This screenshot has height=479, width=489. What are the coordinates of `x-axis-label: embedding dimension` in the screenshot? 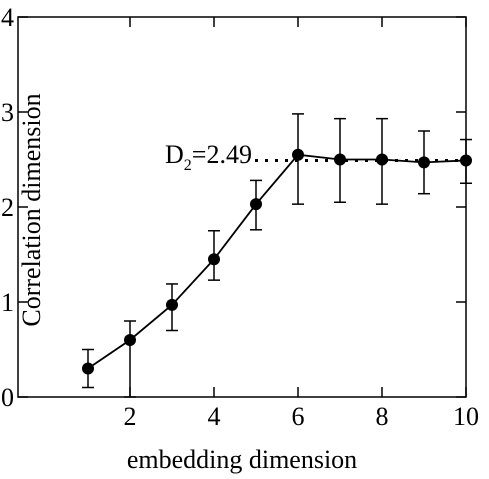 It's located at (242, 459).